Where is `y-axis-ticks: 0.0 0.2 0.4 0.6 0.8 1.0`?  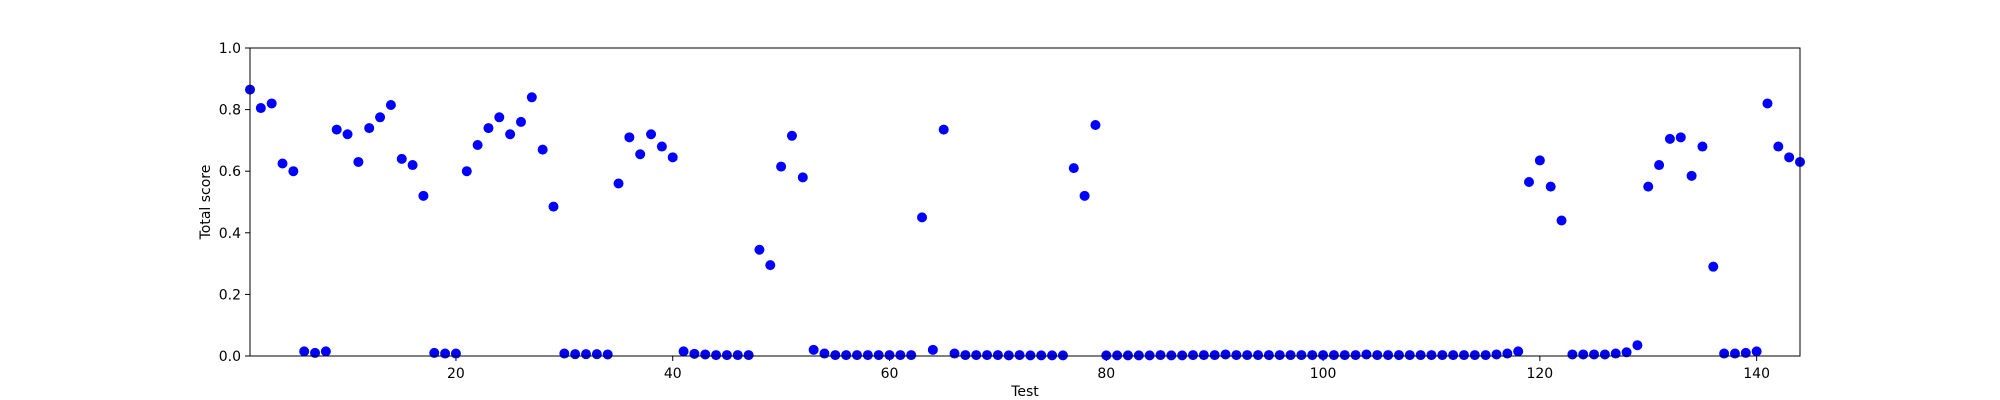
y-axis-ticks: 0.0 0.2 0.4 0.6 0.8 1.0 is located at coordinates (234, 203).